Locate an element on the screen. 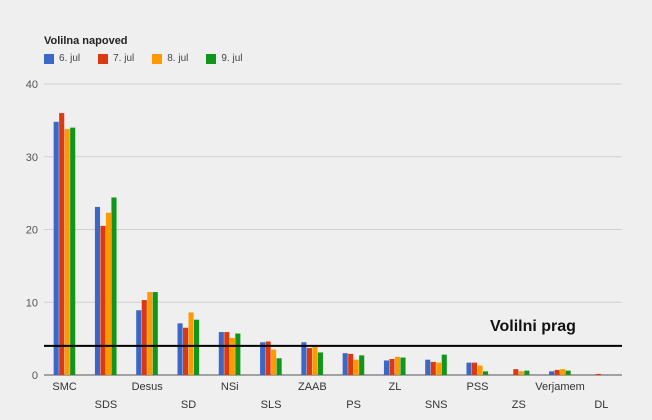 The image size is (652, 420). legend-title: Volilna napoved is located at coordinates (86, 41).